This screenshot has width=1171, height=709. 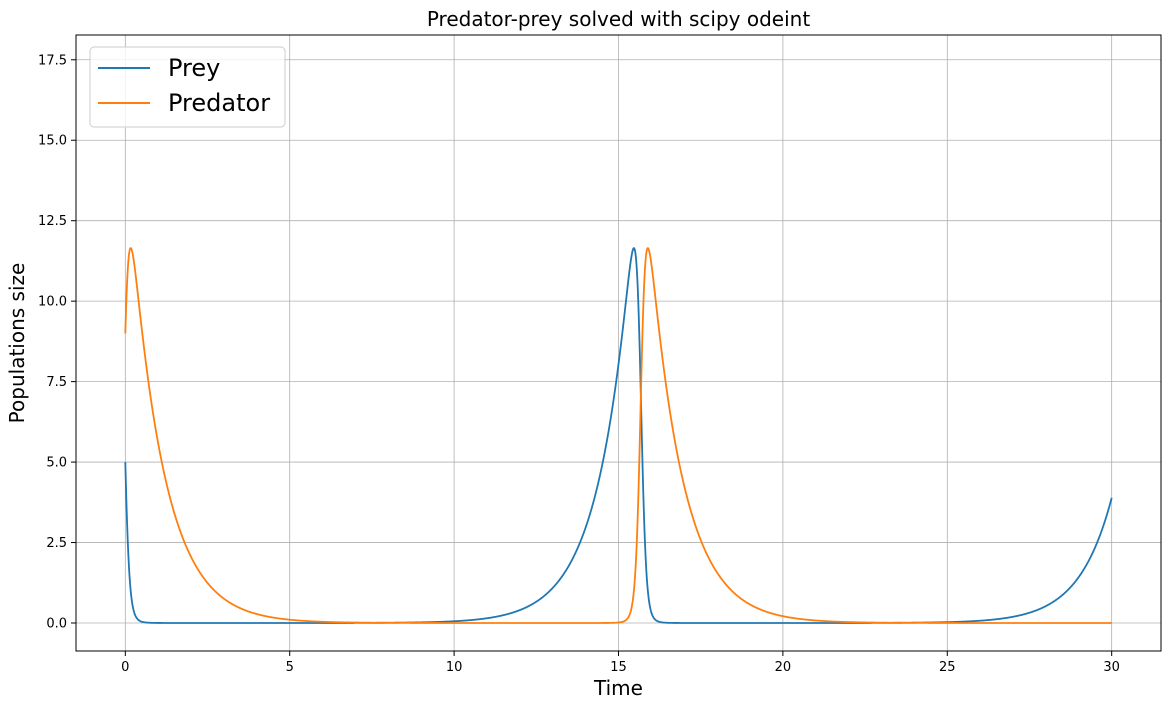 I want to click on legend-label-prey: Prey, so click(x=194, y=68).